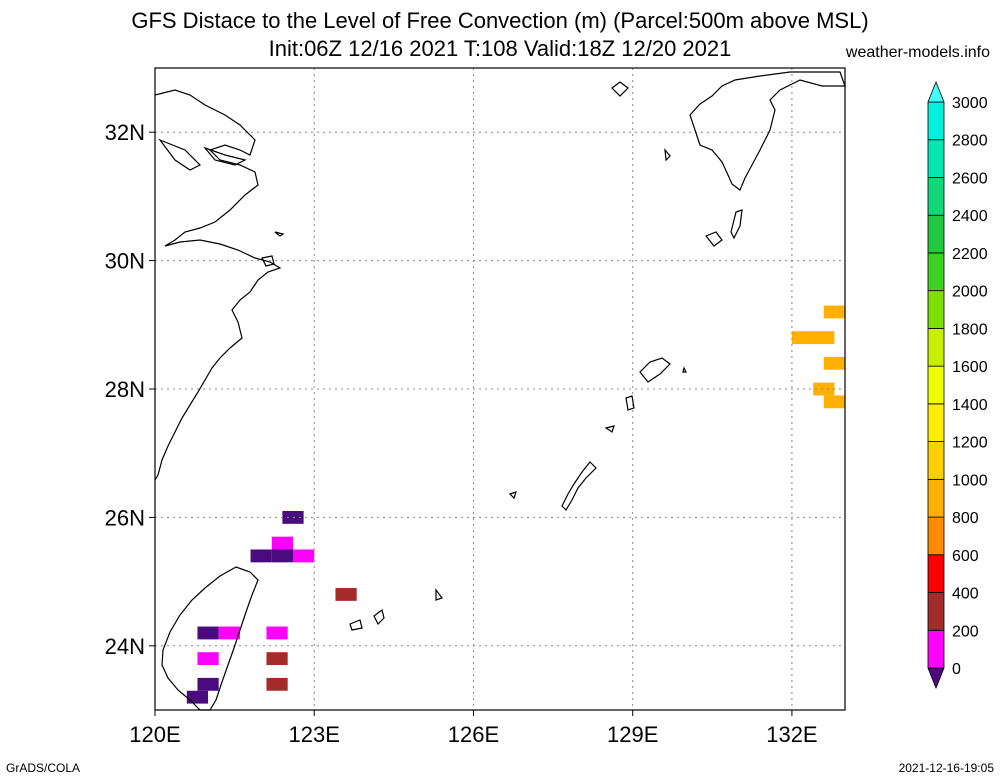 The width and height of the screenshot is (1000, 779). Describe the element at coordinates (965, 631) in the screenshot. I see `colorbar-label: 200` at that location.